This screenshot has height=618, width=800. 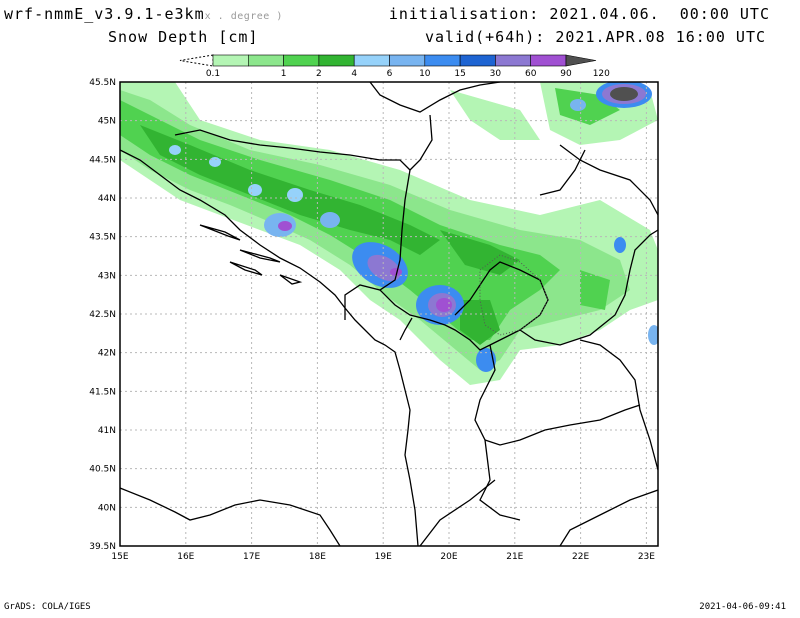 I want to click on color-legend: 0.1 1 2 4 6 10 15 30 60 90 120, so click(x=394, y=66).